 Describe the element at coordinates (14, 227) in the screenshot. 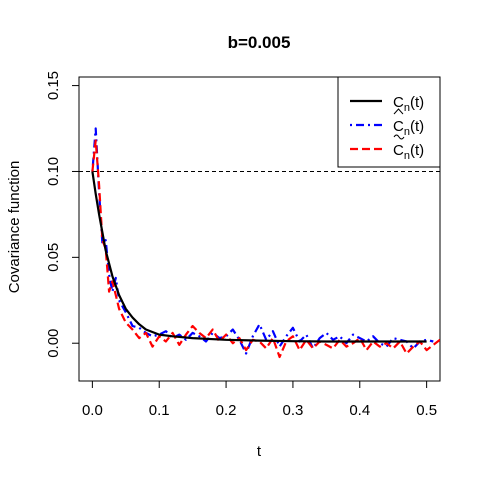

I see `y-axis-title: Covariance function` at that location.